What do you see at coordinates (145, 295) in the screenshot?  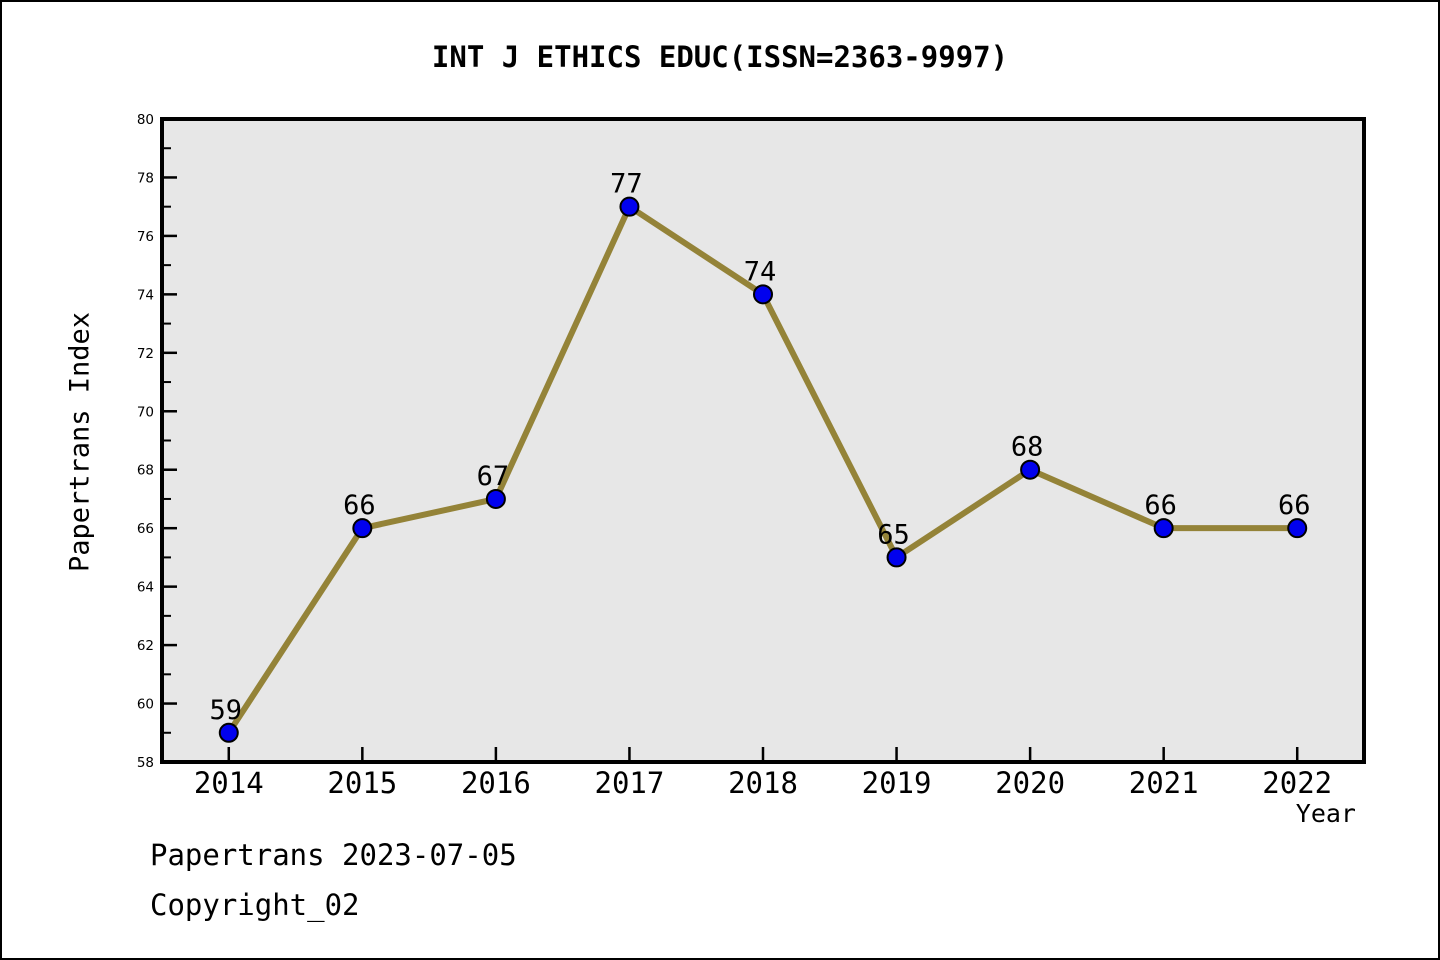 I see `y-tick-label: 74` at bounding box center [145, 295].